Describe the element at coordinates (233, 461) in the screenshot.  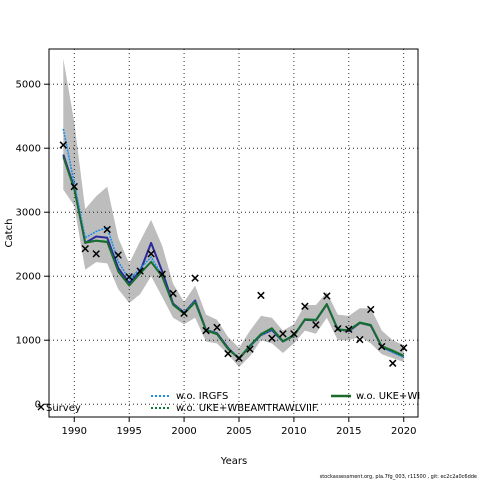
I see `x-axis-title: Years` at that location.